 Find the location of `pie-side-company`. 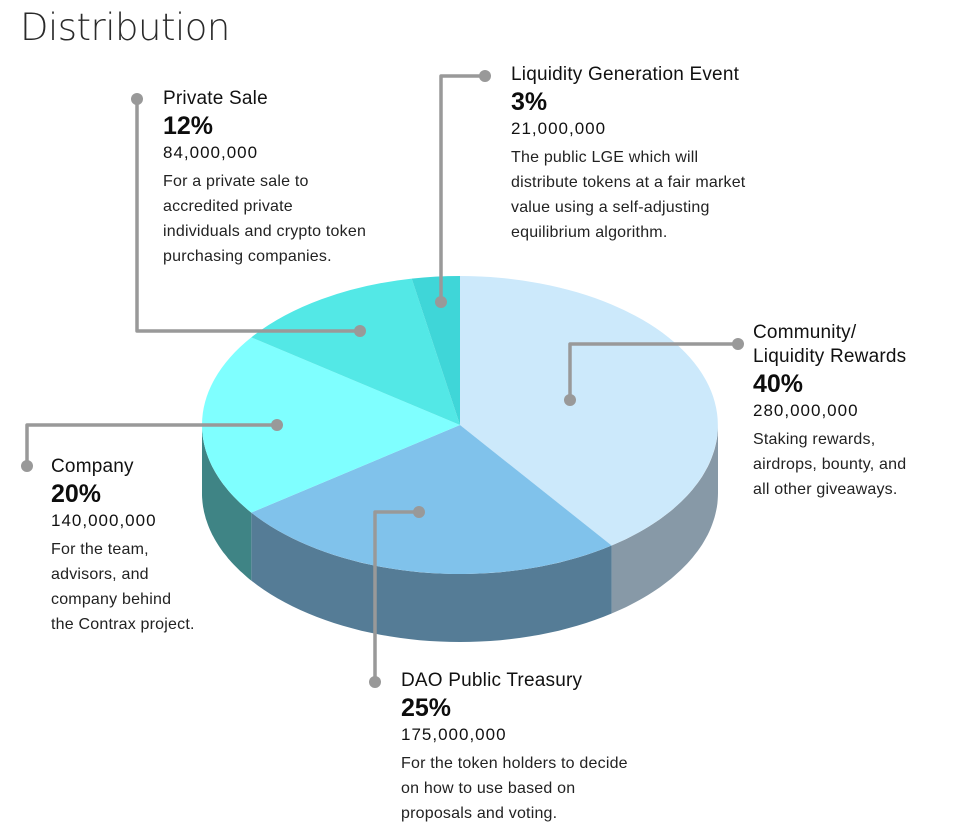

pie-side-company is located at coordinates (227, 503).